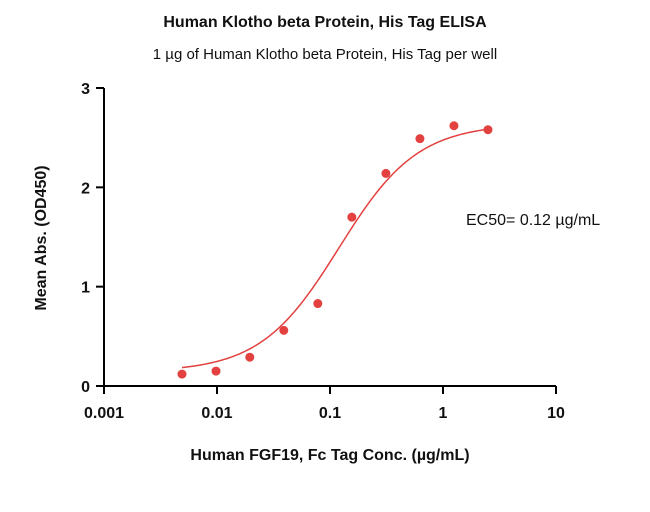  What do you see at coordinates (85, 89) in the screenshot?
I see `y-tick-label: 3` at bounding box center [85, 89].